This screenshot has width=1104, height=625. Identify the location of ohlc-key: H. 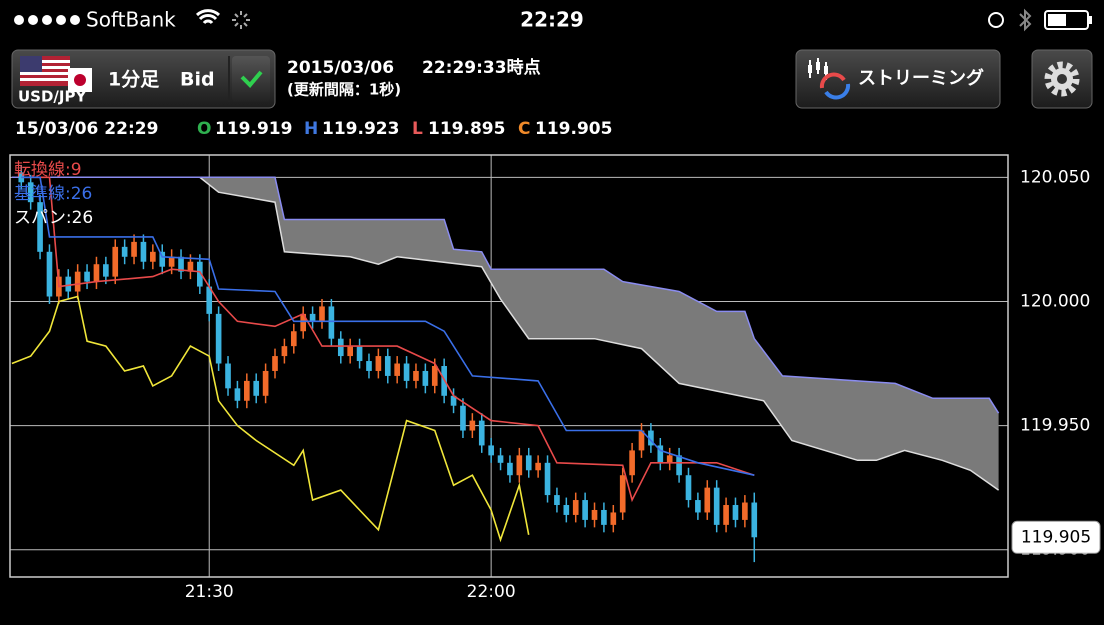
(311, 129).